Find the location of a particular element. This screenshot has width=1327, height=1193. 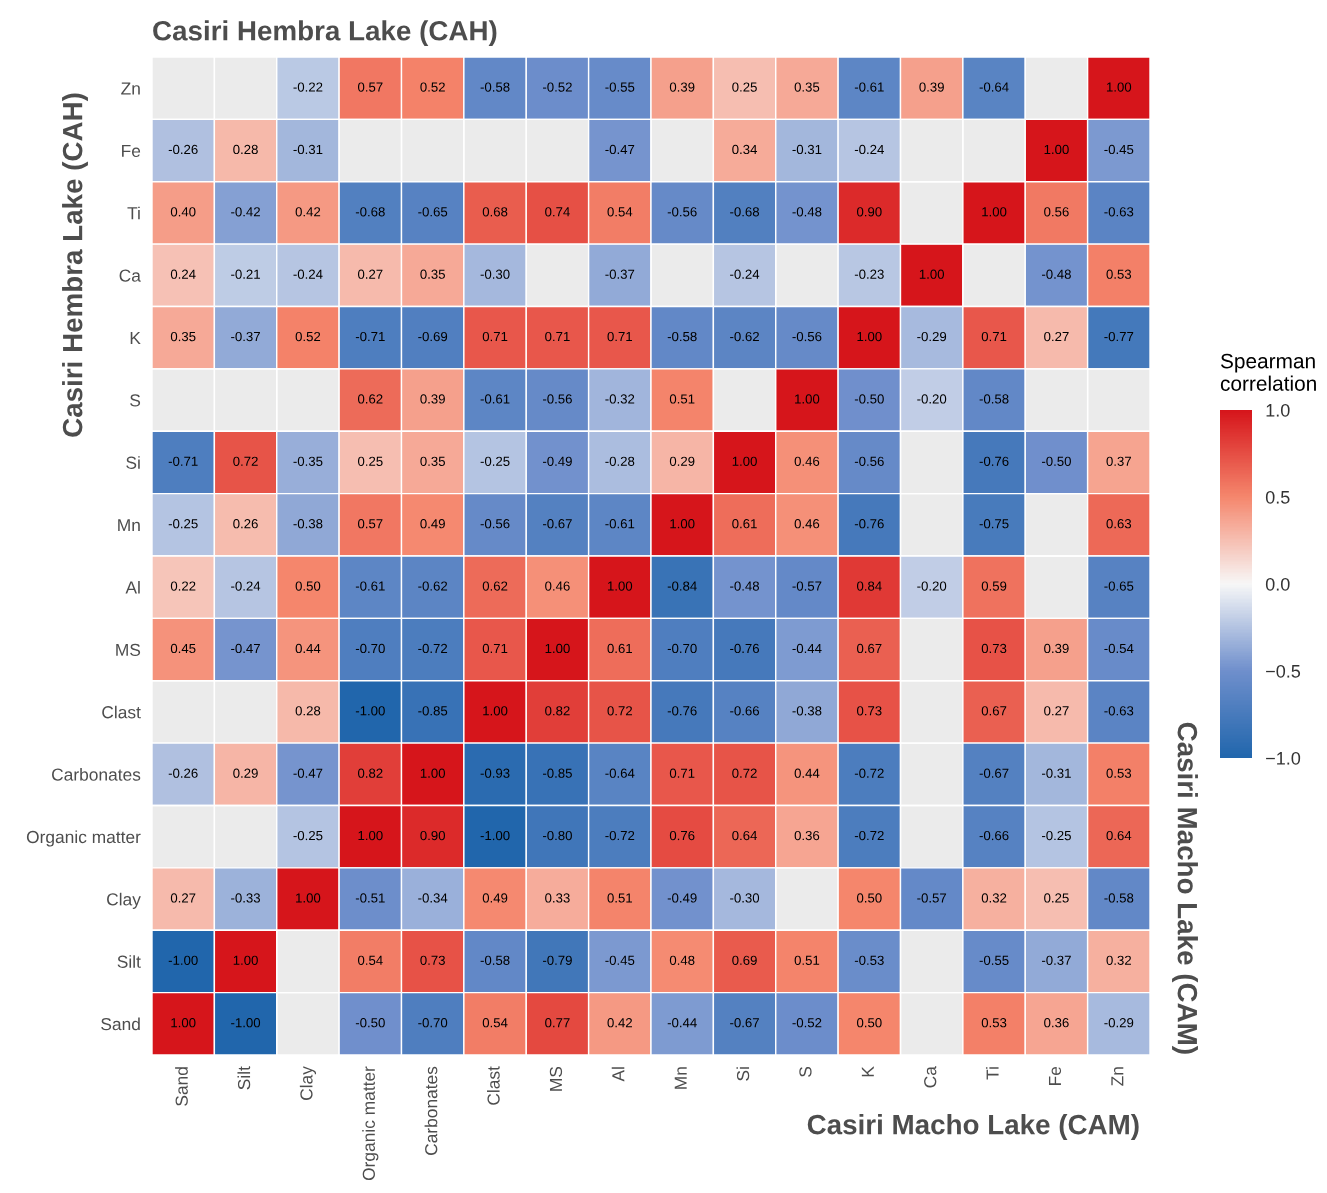

data-label: -0.45 is located at coordinates (620, 960).